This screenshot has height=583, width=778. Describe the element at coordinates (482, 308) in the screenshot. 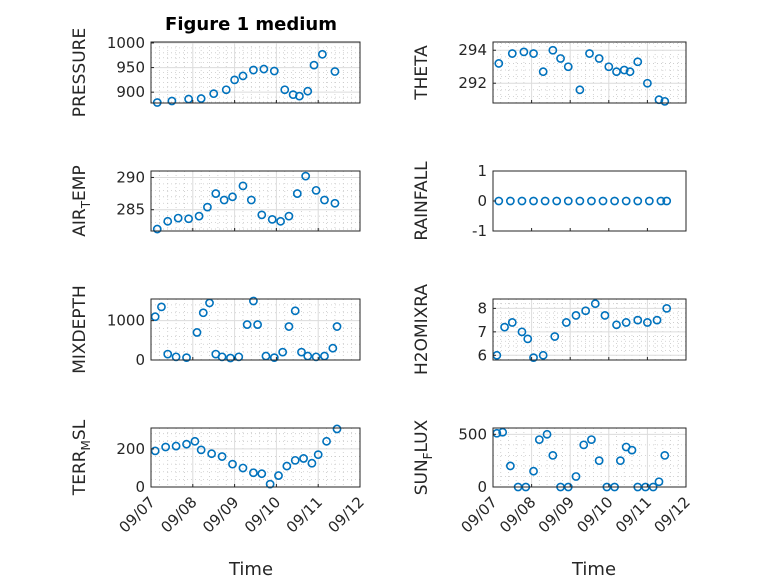

I see `y-tick-label: 8` at that location.